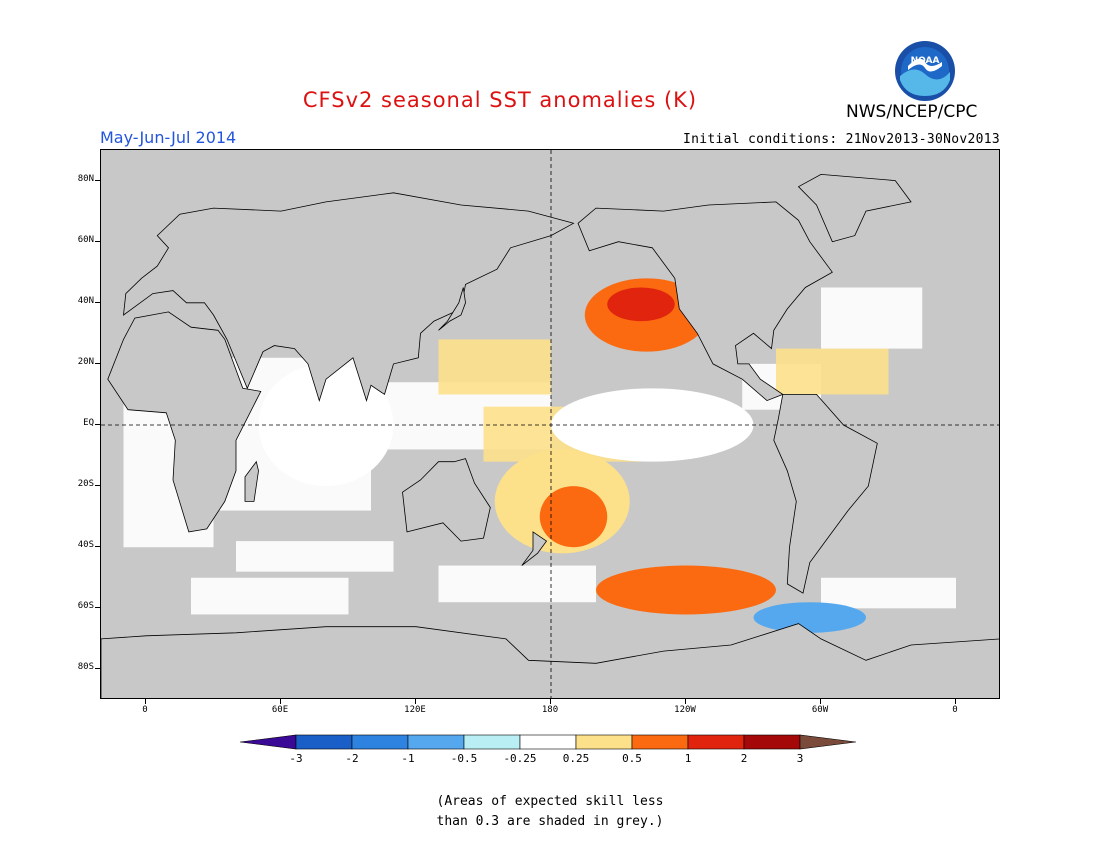 This screenshot has width=1100, height=850. What do you see at coordinates (446, 500) in the screenshot?
I see `land-australia` at bounding box center [446, 500].